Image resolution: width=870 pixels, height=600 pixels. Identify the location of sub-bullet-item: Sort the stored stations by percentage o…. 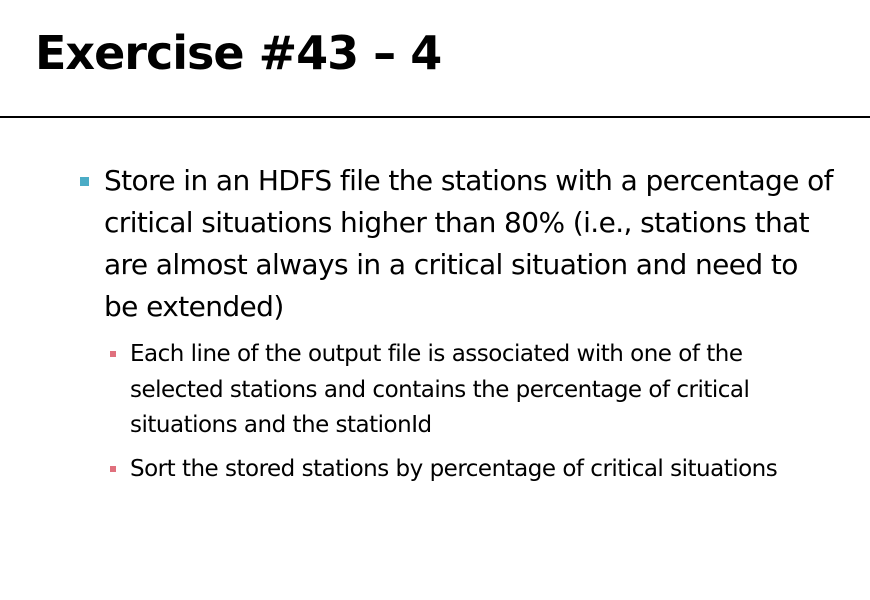
(457, 470).